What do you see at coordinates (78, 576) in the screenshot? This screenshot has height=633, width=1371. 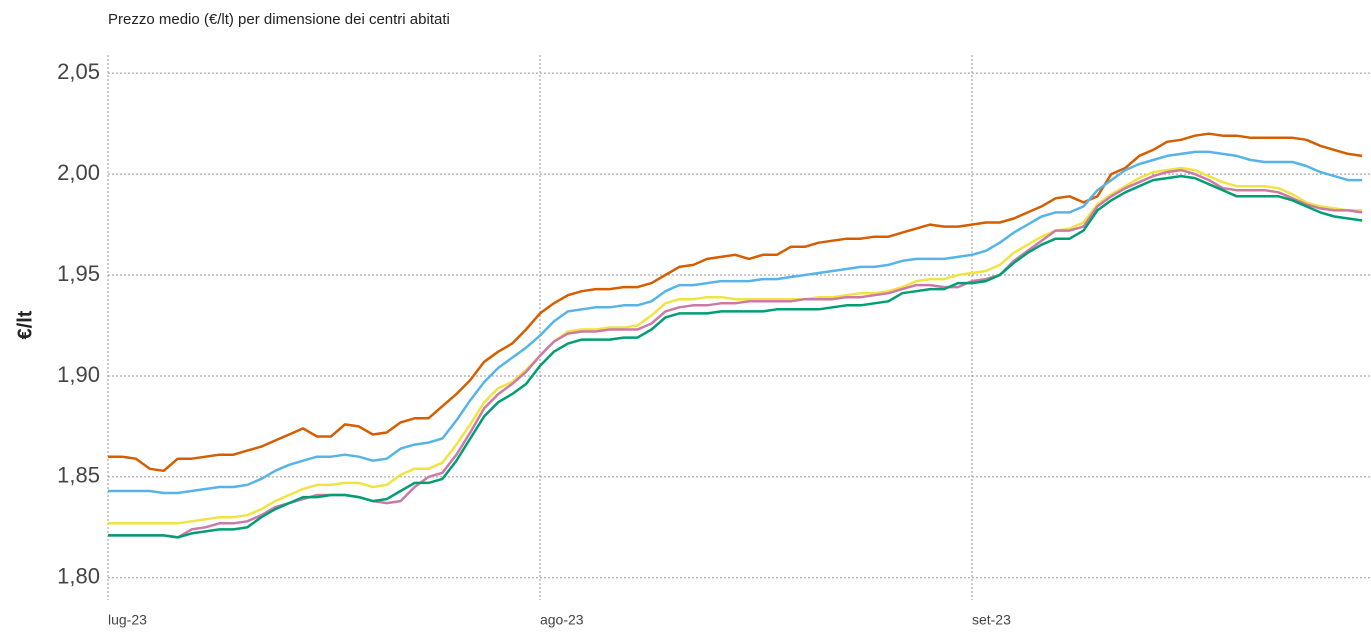 I see `y-tick-label: 1,80` at bounding box center [78, 576].